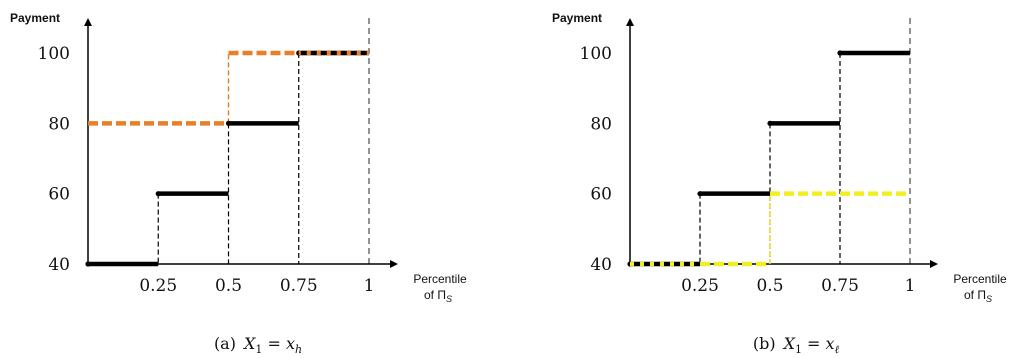 The image size is (1025, 358). I want to click on caption-val-sub: h, so click(298, 349).